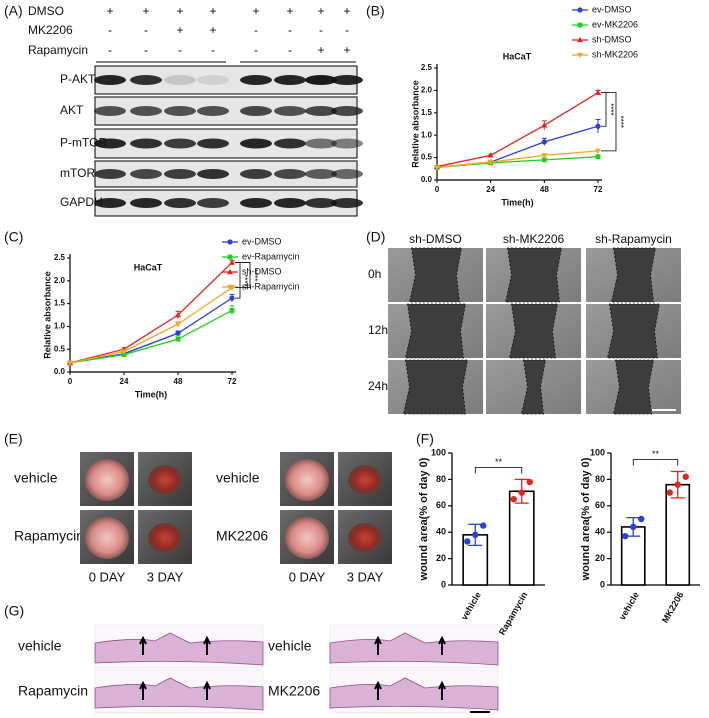  I want to click on row-label: 24h, so click(378, 386).